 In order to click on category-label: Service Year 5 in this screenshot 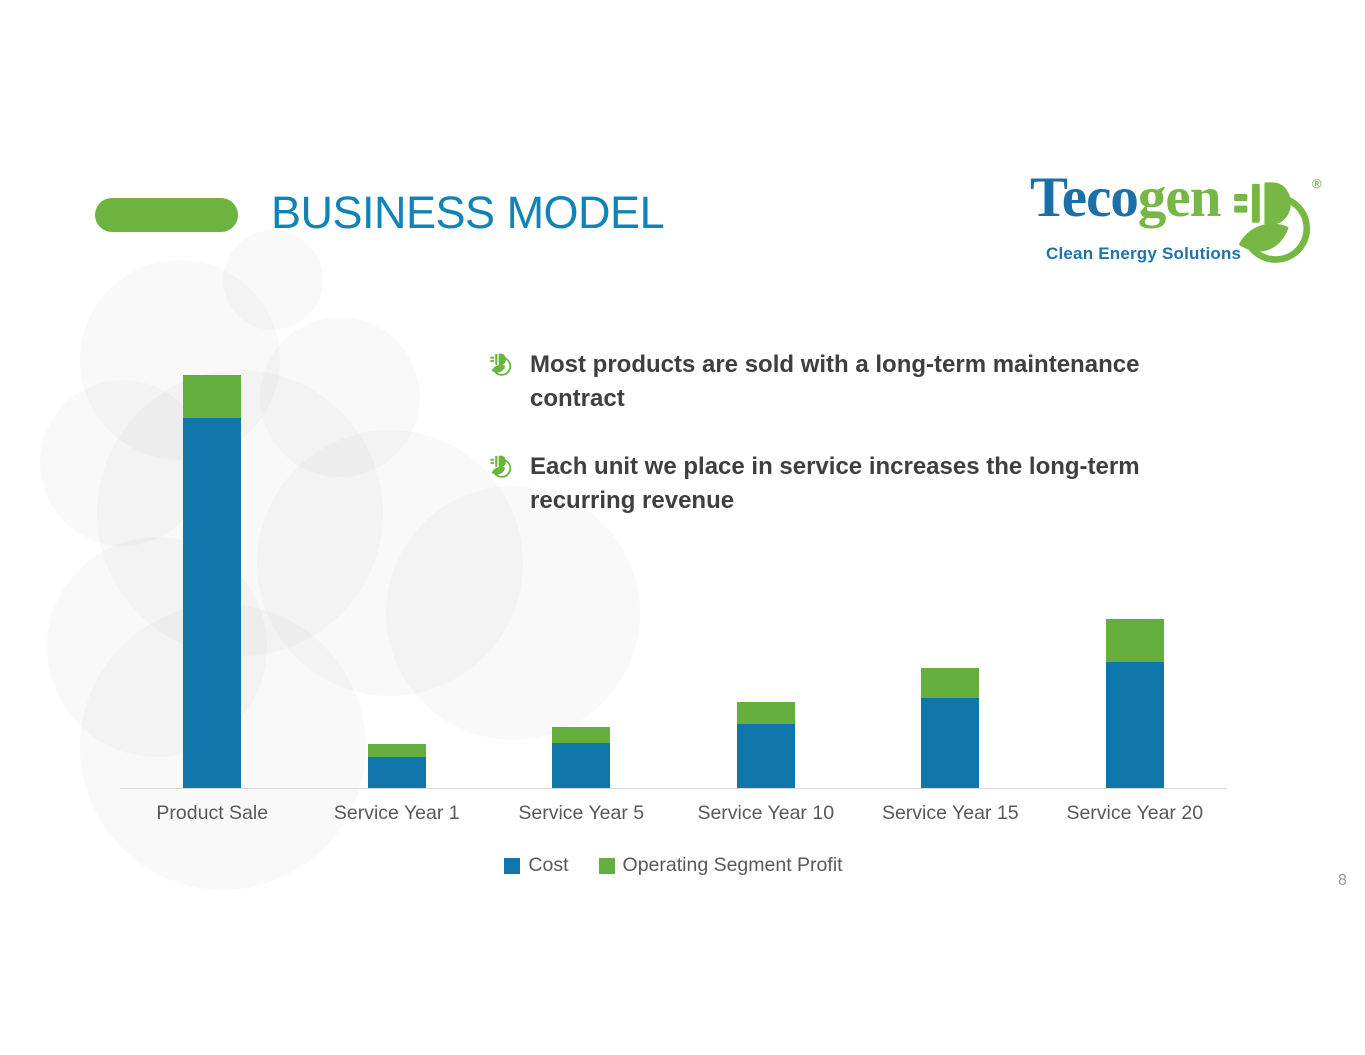, I will do `click(581, 813)`.